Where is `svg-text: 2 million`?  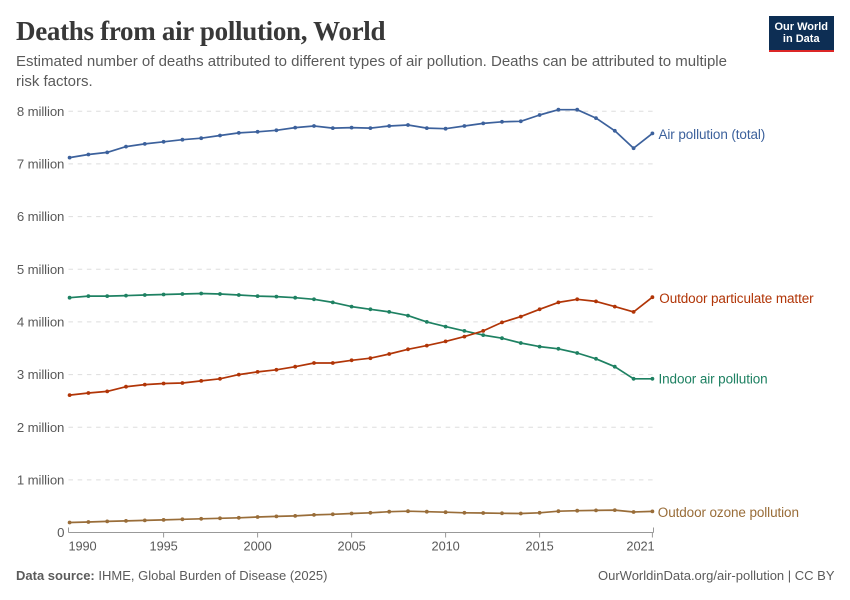 svg-text: 2 million is located at coordinates (40, 427).